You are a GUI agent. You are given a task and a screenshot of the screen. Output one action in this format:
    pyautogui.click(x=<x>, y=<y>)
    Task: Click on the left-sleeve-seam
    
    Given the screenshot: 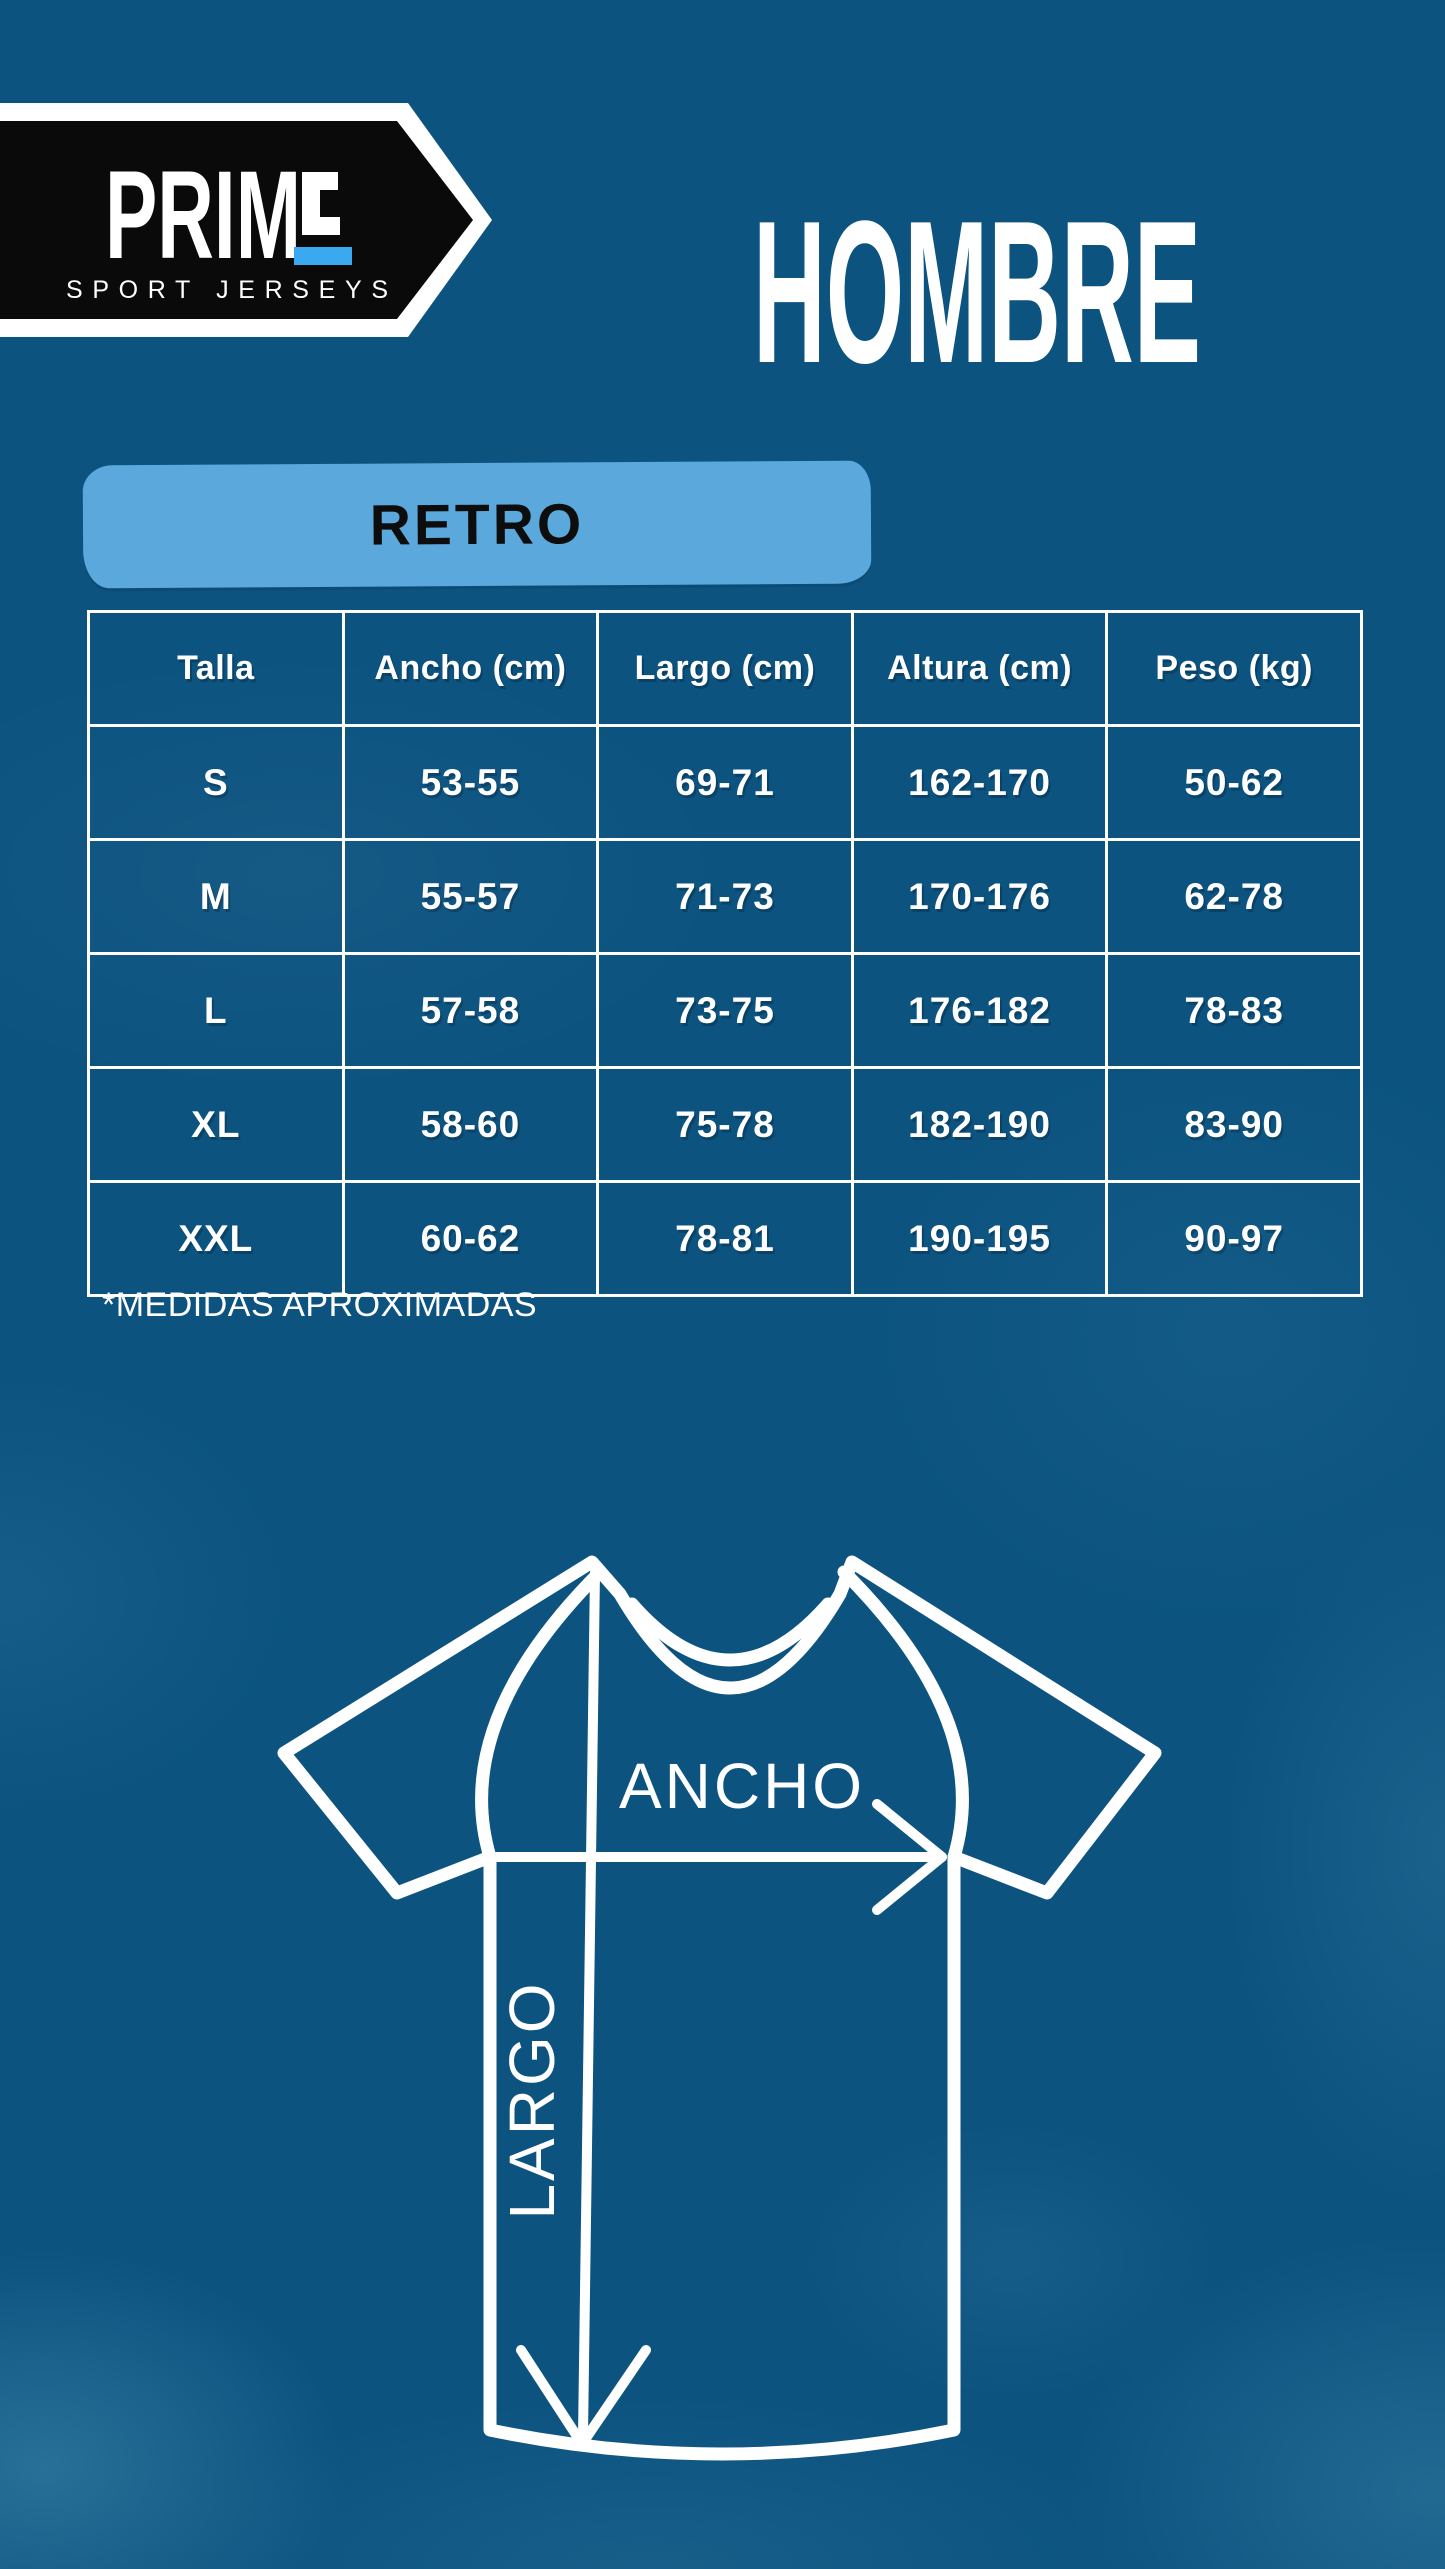 What is the action you would take?
    pyautogui.click(x=541, y=1714)
    